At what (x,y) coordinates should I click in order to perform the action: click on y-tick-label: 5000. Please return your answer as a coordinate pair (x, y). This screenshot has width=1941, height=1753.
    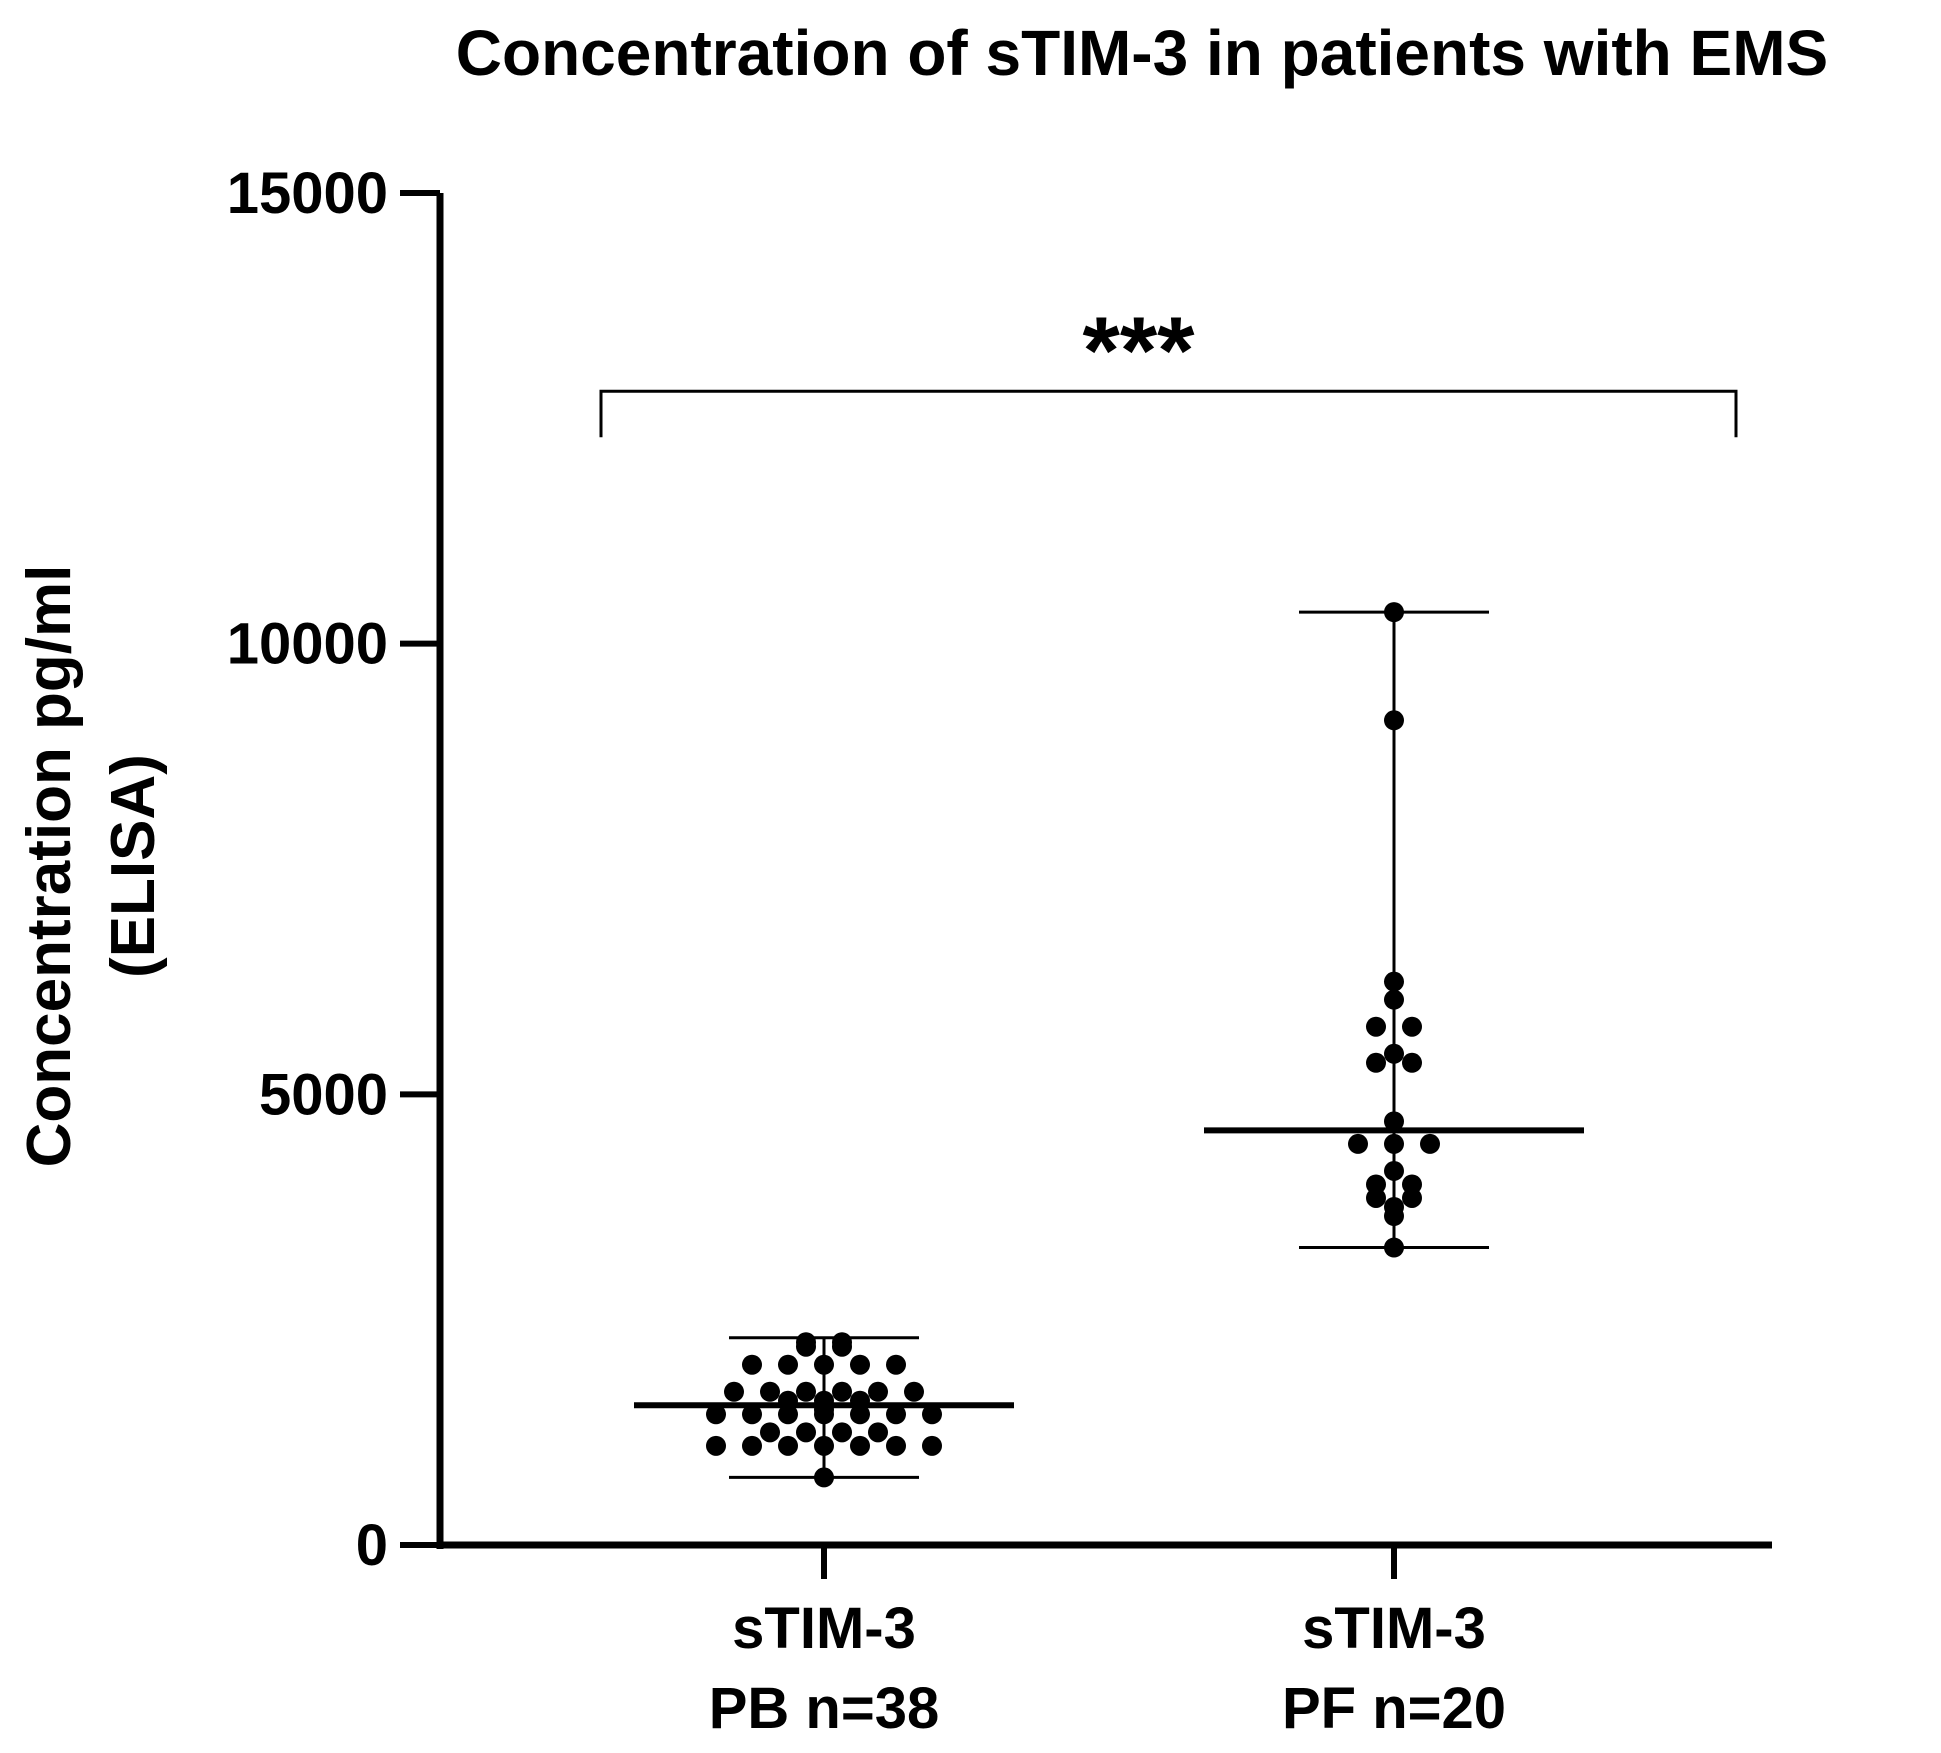
    Looking at the image, I should click on (323, 1094).